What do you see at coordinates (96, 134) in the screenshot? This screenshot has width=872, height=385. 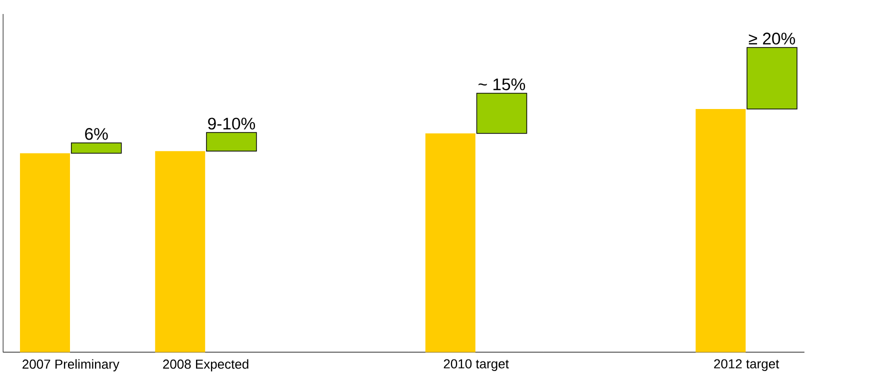 I see `annotation: 6%` at bounding box center [96, 134].